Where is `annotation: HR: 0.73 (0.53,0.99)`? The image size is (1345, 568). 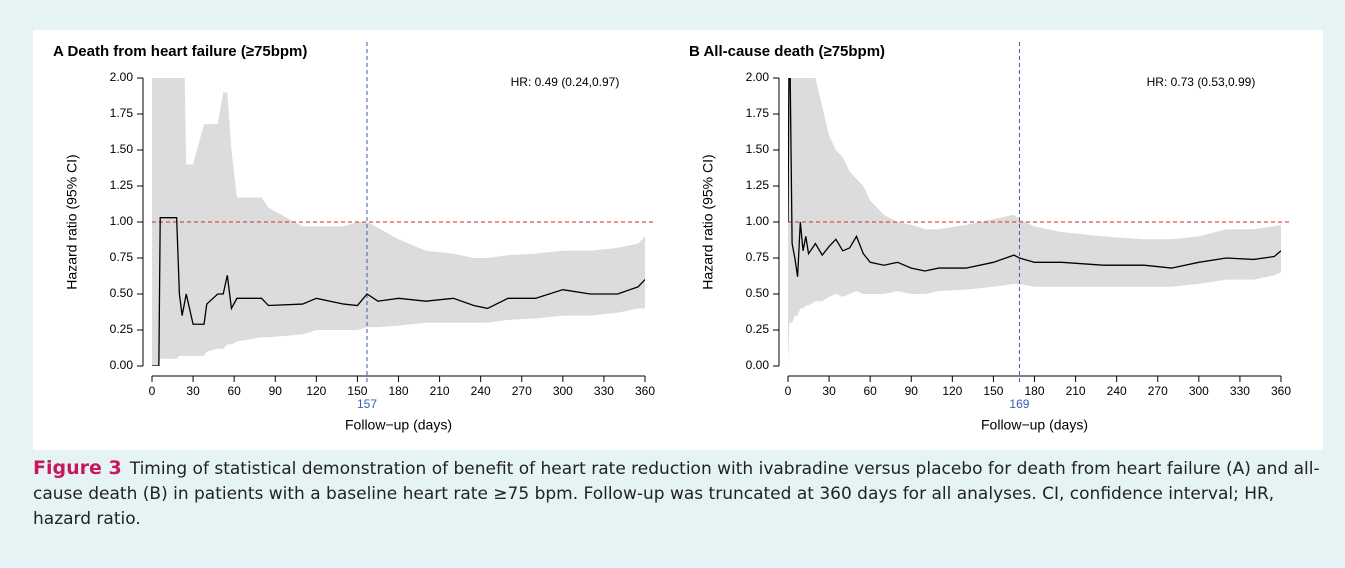
annotation: HR: 0.73 (0.53,0.99) is located at coordinates (1201, 82).